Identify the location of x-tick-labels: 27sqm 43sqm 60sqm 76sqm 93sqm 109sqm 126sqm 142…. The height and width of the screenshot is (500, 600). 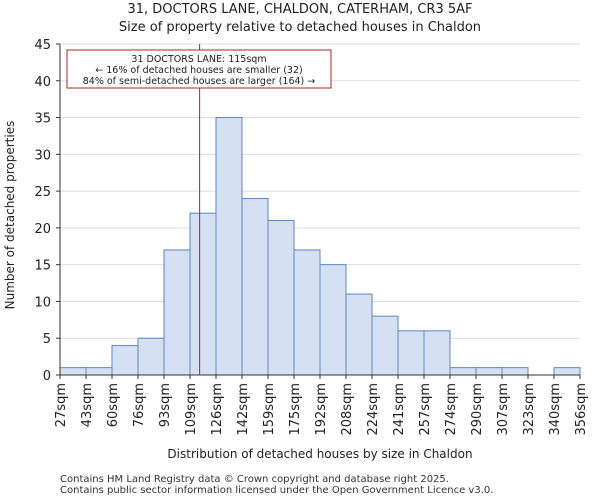
(321, 405).